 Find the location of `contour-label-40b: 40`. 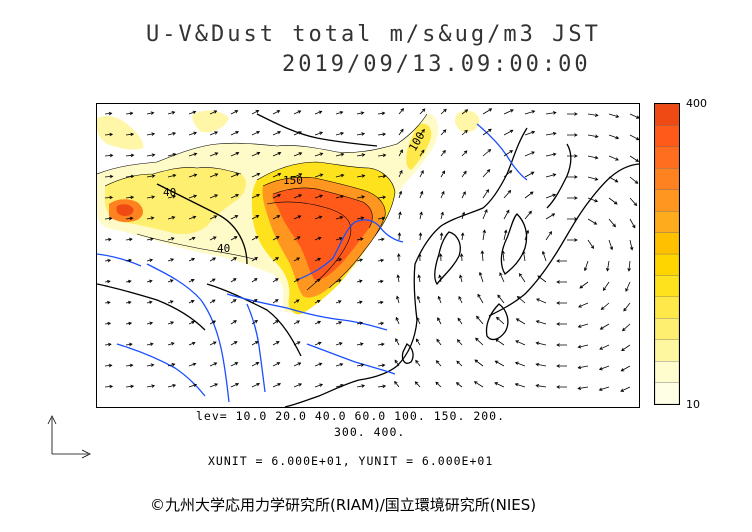

contour-label-40b: 40 is located at coordinates (223, 248).